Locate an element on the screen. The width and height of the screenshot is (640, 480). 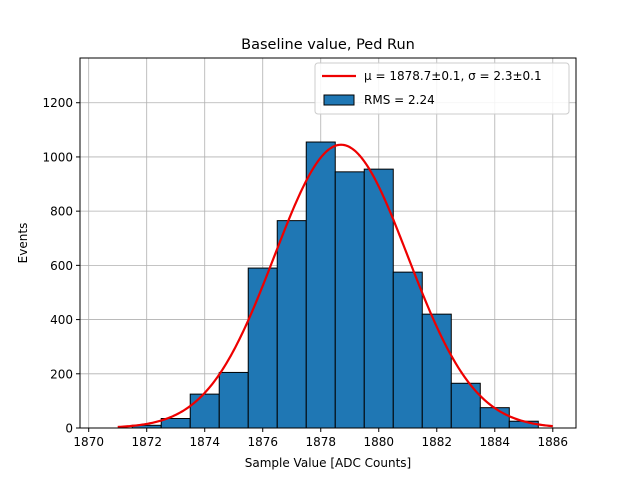
x-tick-label: 1872 is located at coordinates (146, 442).